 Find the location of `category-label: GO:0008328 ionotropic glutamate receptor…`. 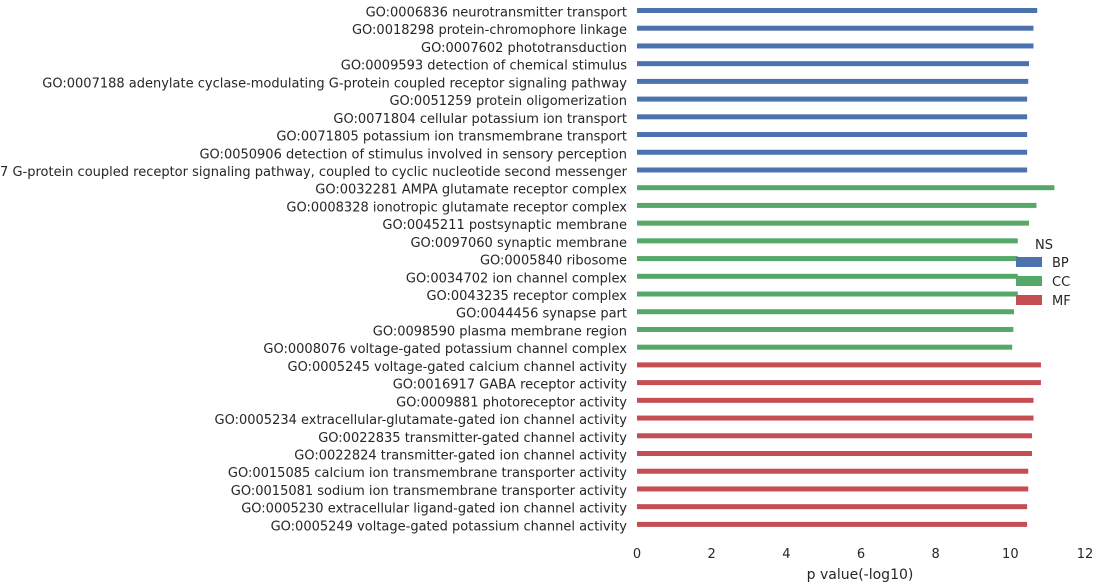

category-label: GO:0008328 ionotropic glutamate receptor… is located at coordinates (456, 207).